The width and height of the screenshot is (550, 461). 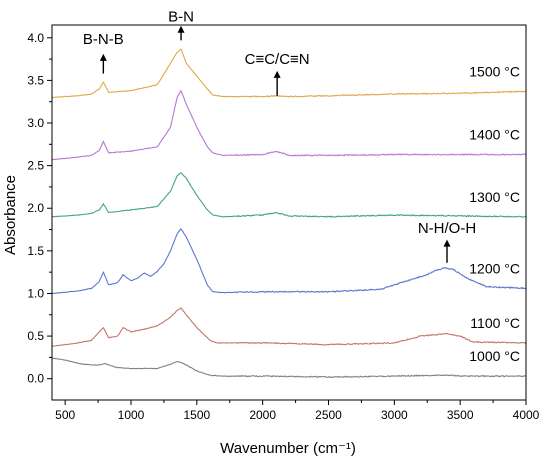 I want to click on x-tick-label: 3000, so click(x=394, y=415).